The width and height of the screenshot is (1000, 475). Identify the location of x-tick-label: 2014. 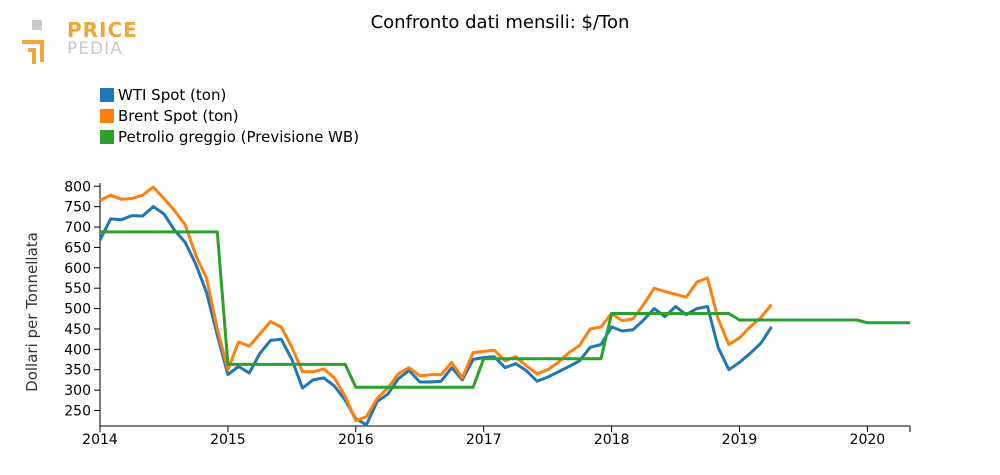
(100, 440).